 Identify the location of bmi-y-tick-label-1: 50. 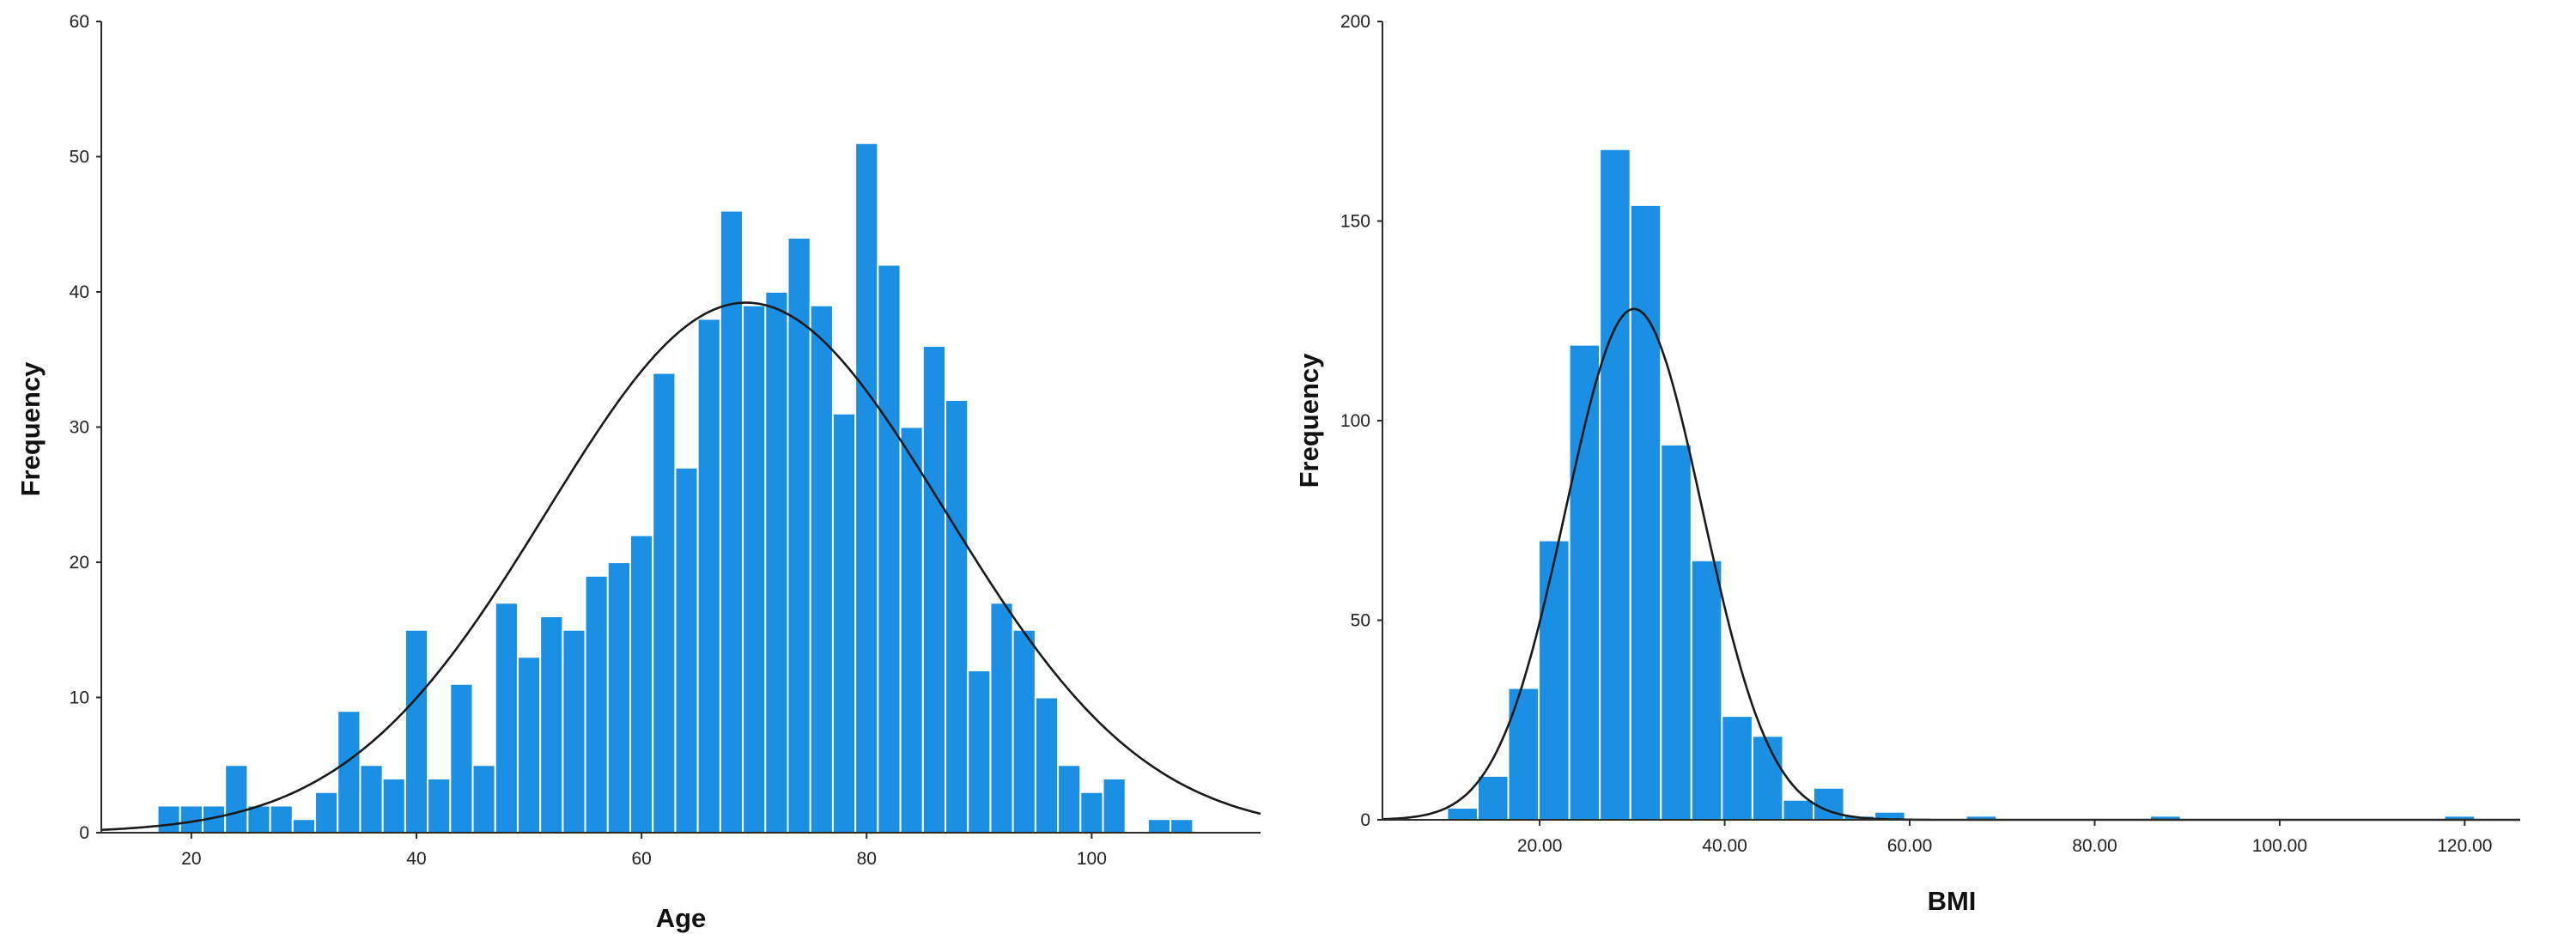
(1360, 621).